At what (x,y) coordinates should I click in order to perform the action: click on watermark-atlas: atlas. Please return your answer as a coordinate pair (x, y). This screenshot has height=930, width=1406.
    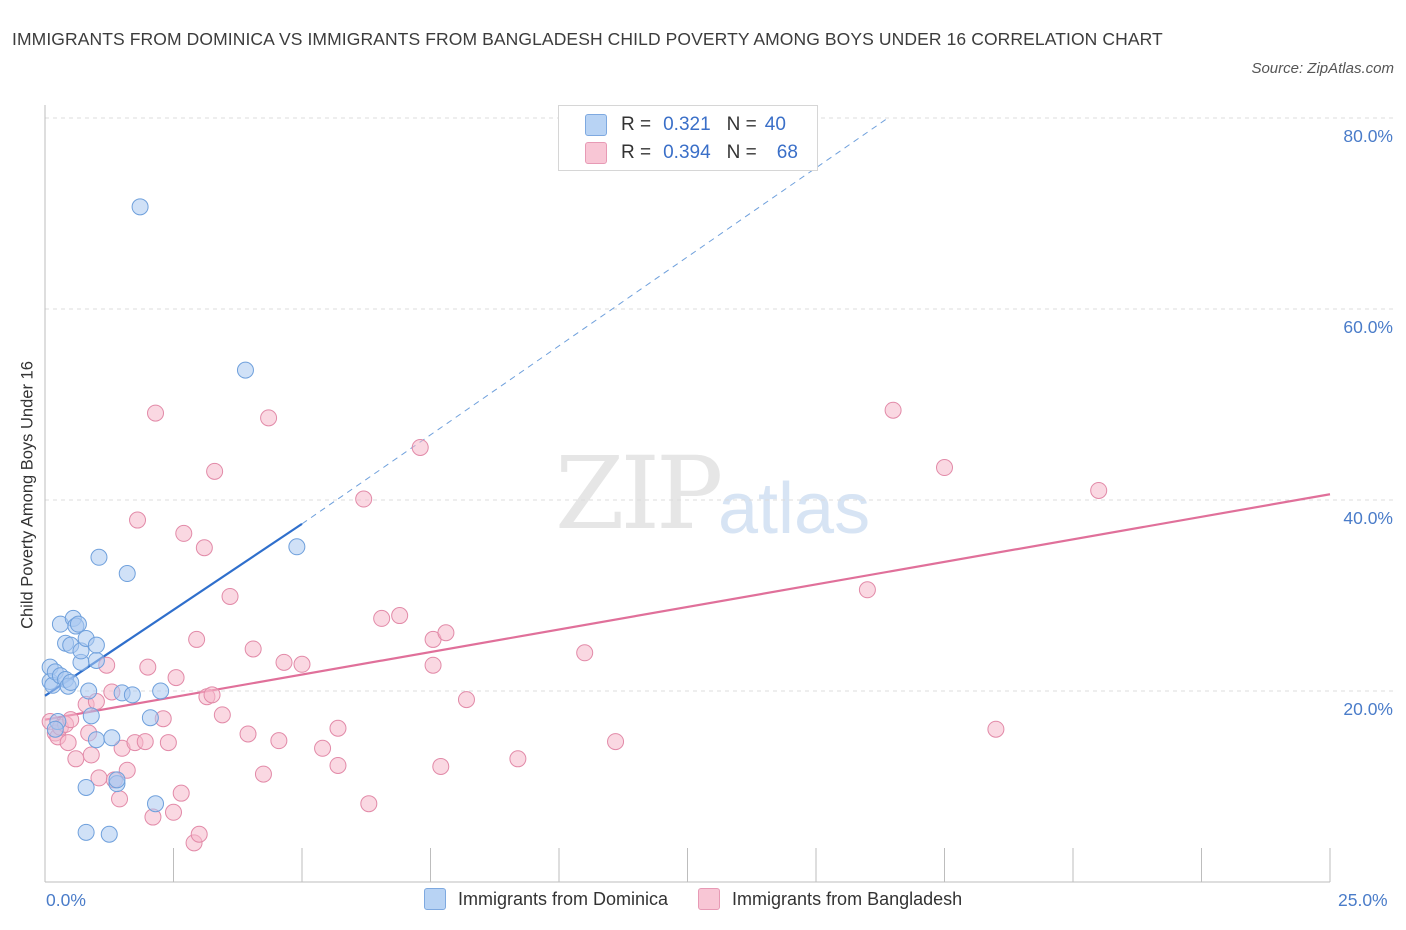
    Looking at the image, I should click on (794, 509).